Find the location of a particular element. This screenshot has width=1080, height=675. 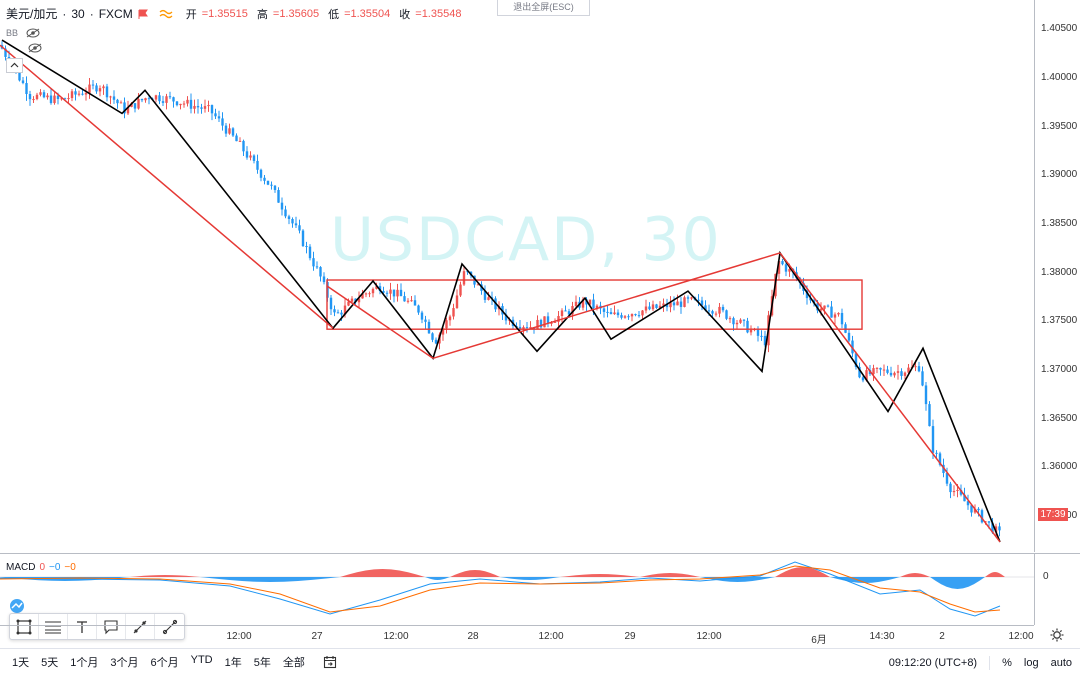

percent-toggle: % is located at coordinates (1007, 662).